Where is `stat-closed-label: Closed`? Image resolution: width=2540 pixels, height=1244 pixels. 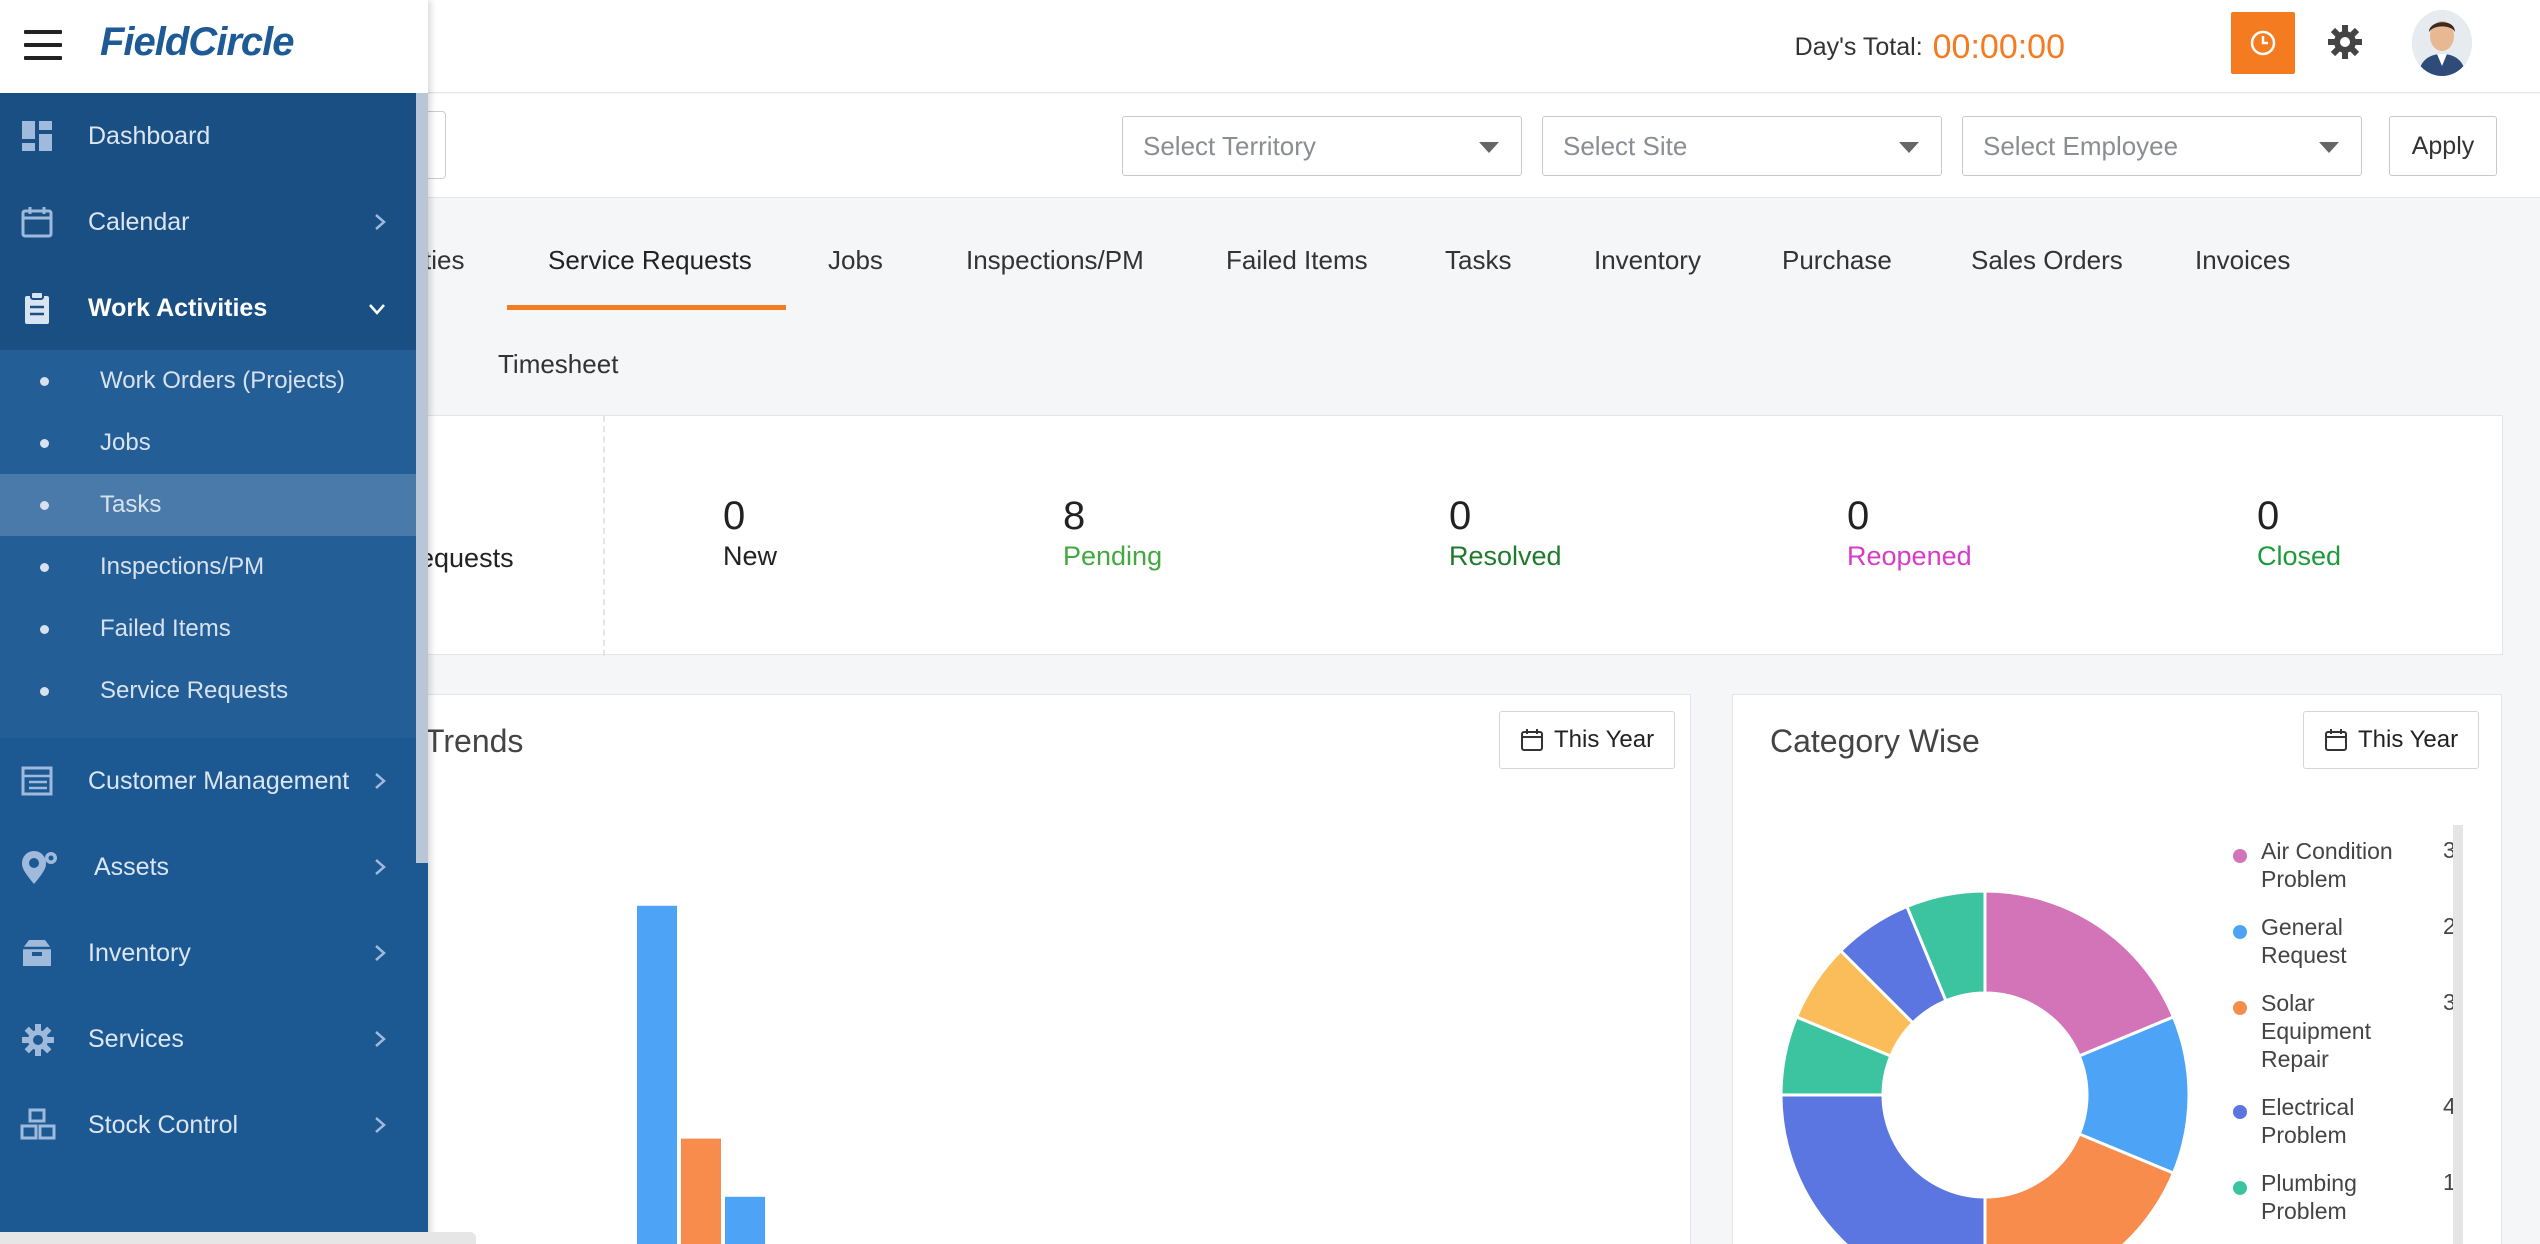
stat-closed-label: Closed is located at coordinates (2299, 556).